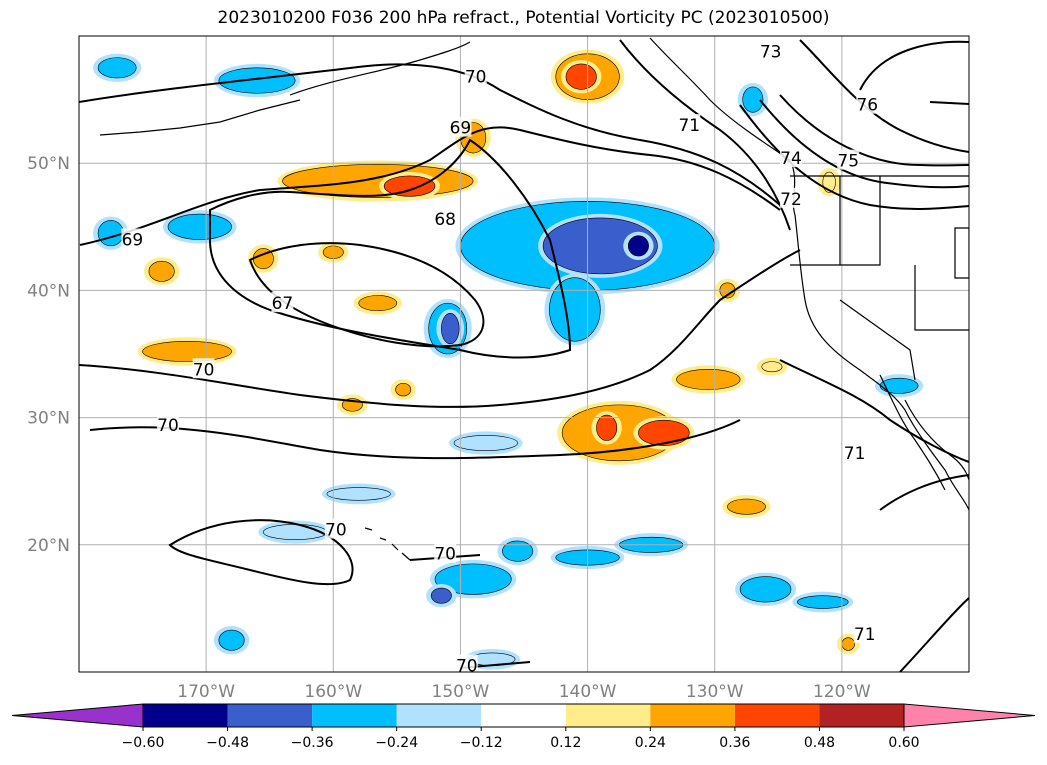 The height and width of the screenshot is (765, 1047). Describe the element at coordinates (874, 411) in the screenshot. I see `contour-71-east` at that location.